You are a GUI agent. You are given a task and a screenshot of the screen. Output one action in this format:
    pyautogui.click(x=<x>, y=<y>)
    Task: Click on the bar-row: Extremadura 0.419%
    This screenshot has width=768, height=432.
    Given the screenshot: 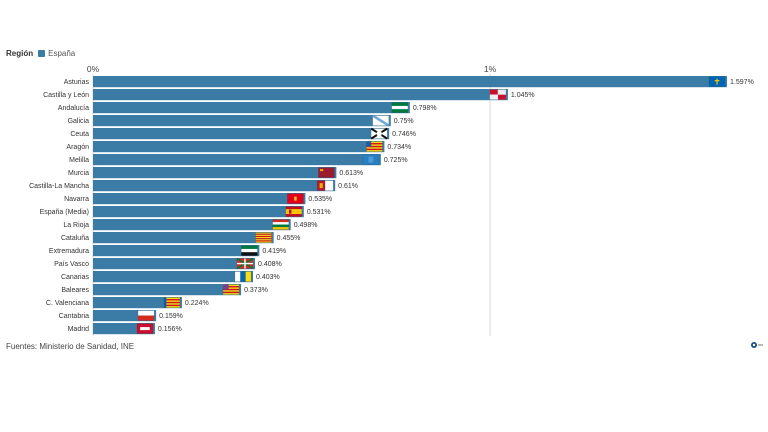 What is the action you would take?
    pyautogui.click(x=167, y=251)
    